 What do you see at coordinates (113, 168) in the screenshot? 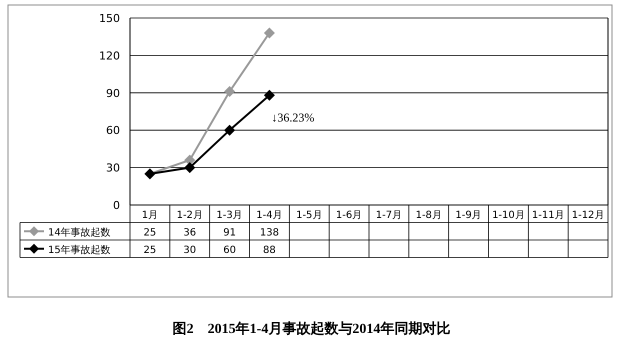
I see `y-tick-label: 30` at bounding box center [113, 168].